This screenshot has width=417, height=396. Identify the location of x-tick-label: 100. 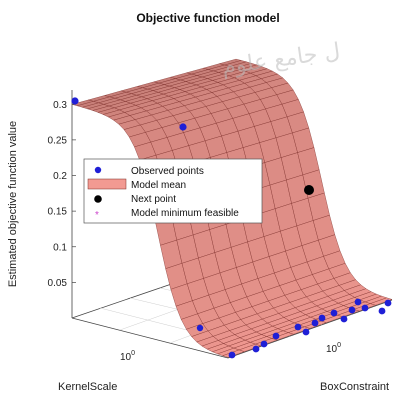
(127, 356).